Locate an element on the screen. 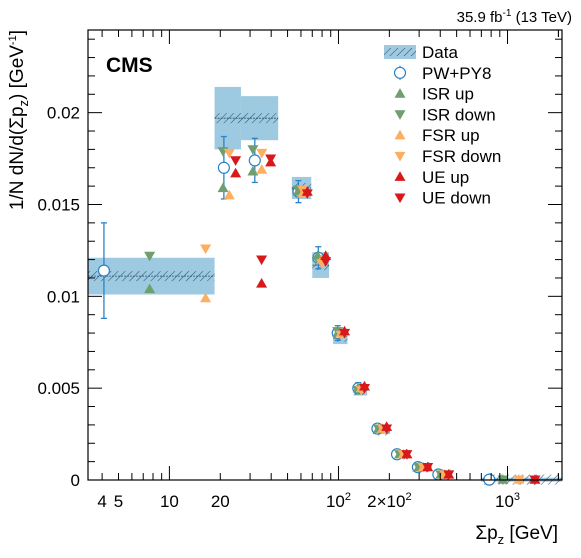  luminosity-label: 35.9 fb-1 (13 TeV) is located at coordinates (514, 17).